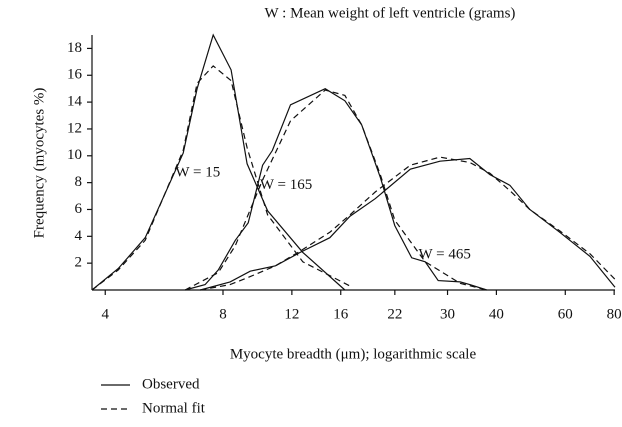 This screenshot has width=622, height=427. I want to click on y-tick-label: 8, so click(79, 182).